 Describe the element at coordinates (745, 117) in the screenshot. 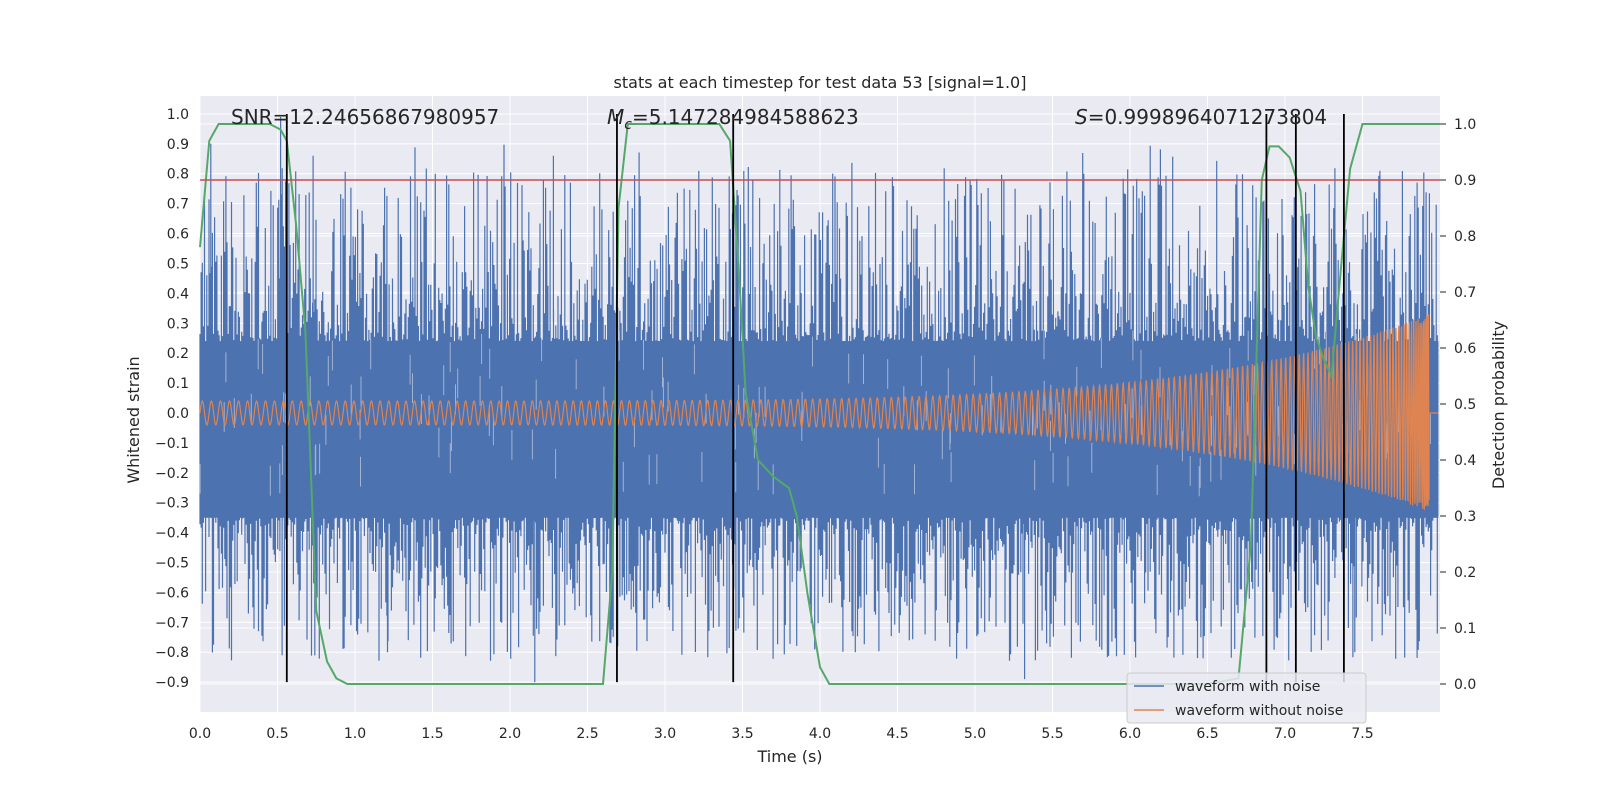

I see `chirp-mass-value: =5.147284984588623` at that location.